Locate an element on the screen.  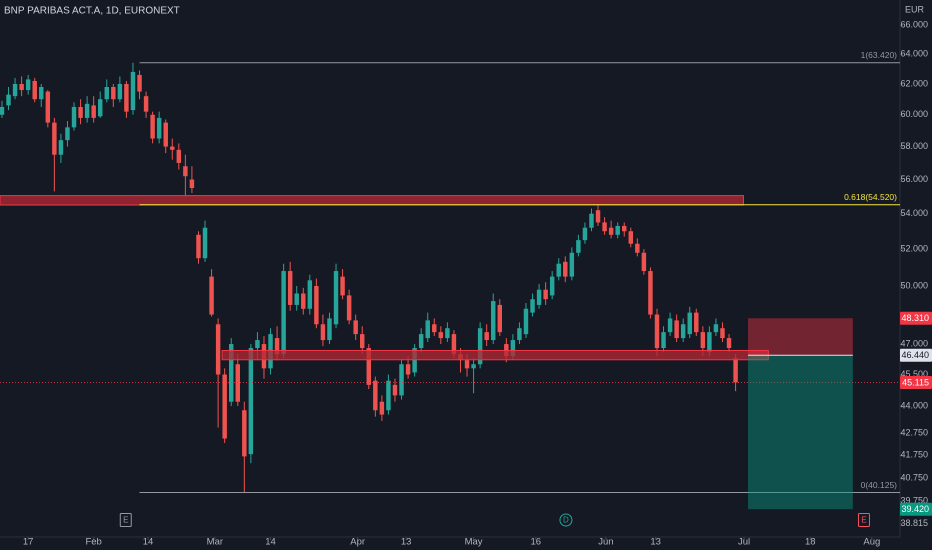
price-tag-label: 48.310 is located at coordinates (915, 318).